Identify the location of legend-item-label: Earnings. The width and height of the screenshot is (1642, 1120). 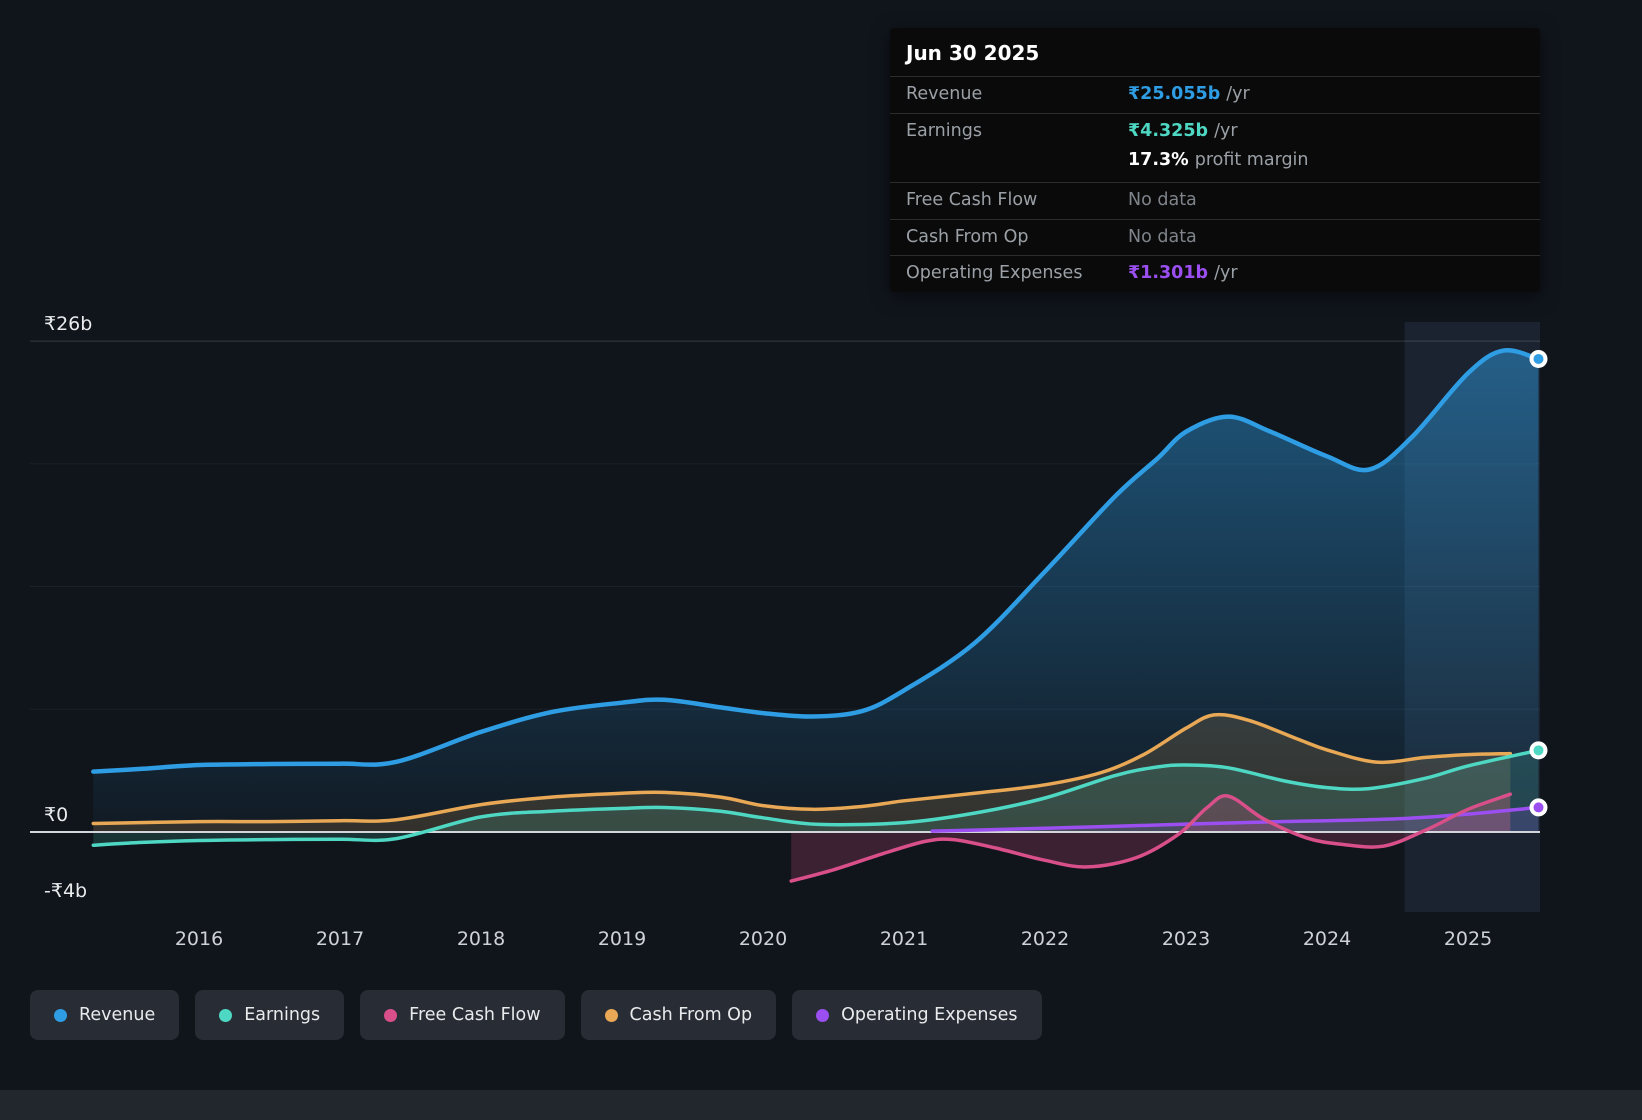
(282, 1015).